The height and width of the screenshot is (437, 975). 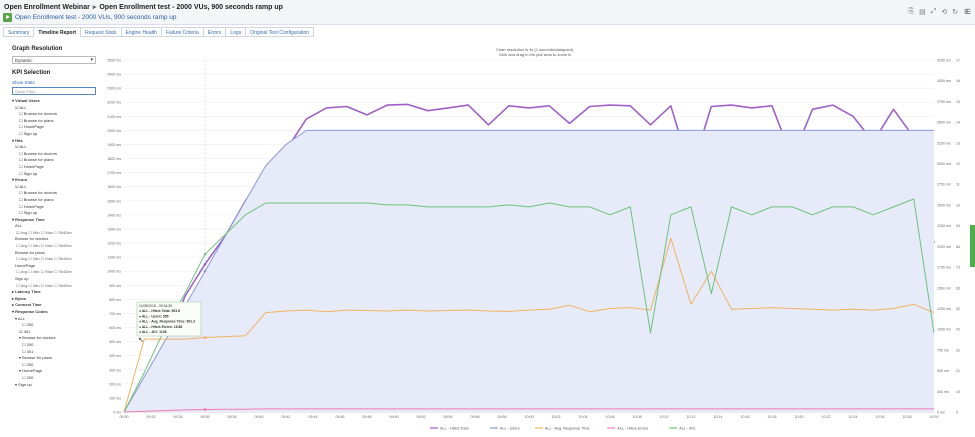 I want to click on tab-summary: Summary, so click(x=18, y=32).